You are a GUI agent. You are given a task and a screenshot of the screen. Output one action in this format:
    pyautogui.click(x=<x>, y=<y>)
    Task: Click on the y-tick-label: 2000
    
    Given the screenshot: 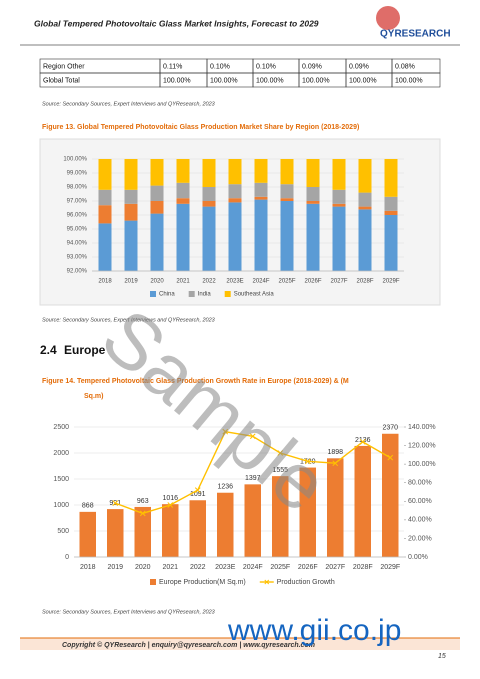 What is the action you would take?
    pyautogui.click(x=61, y=453)
    